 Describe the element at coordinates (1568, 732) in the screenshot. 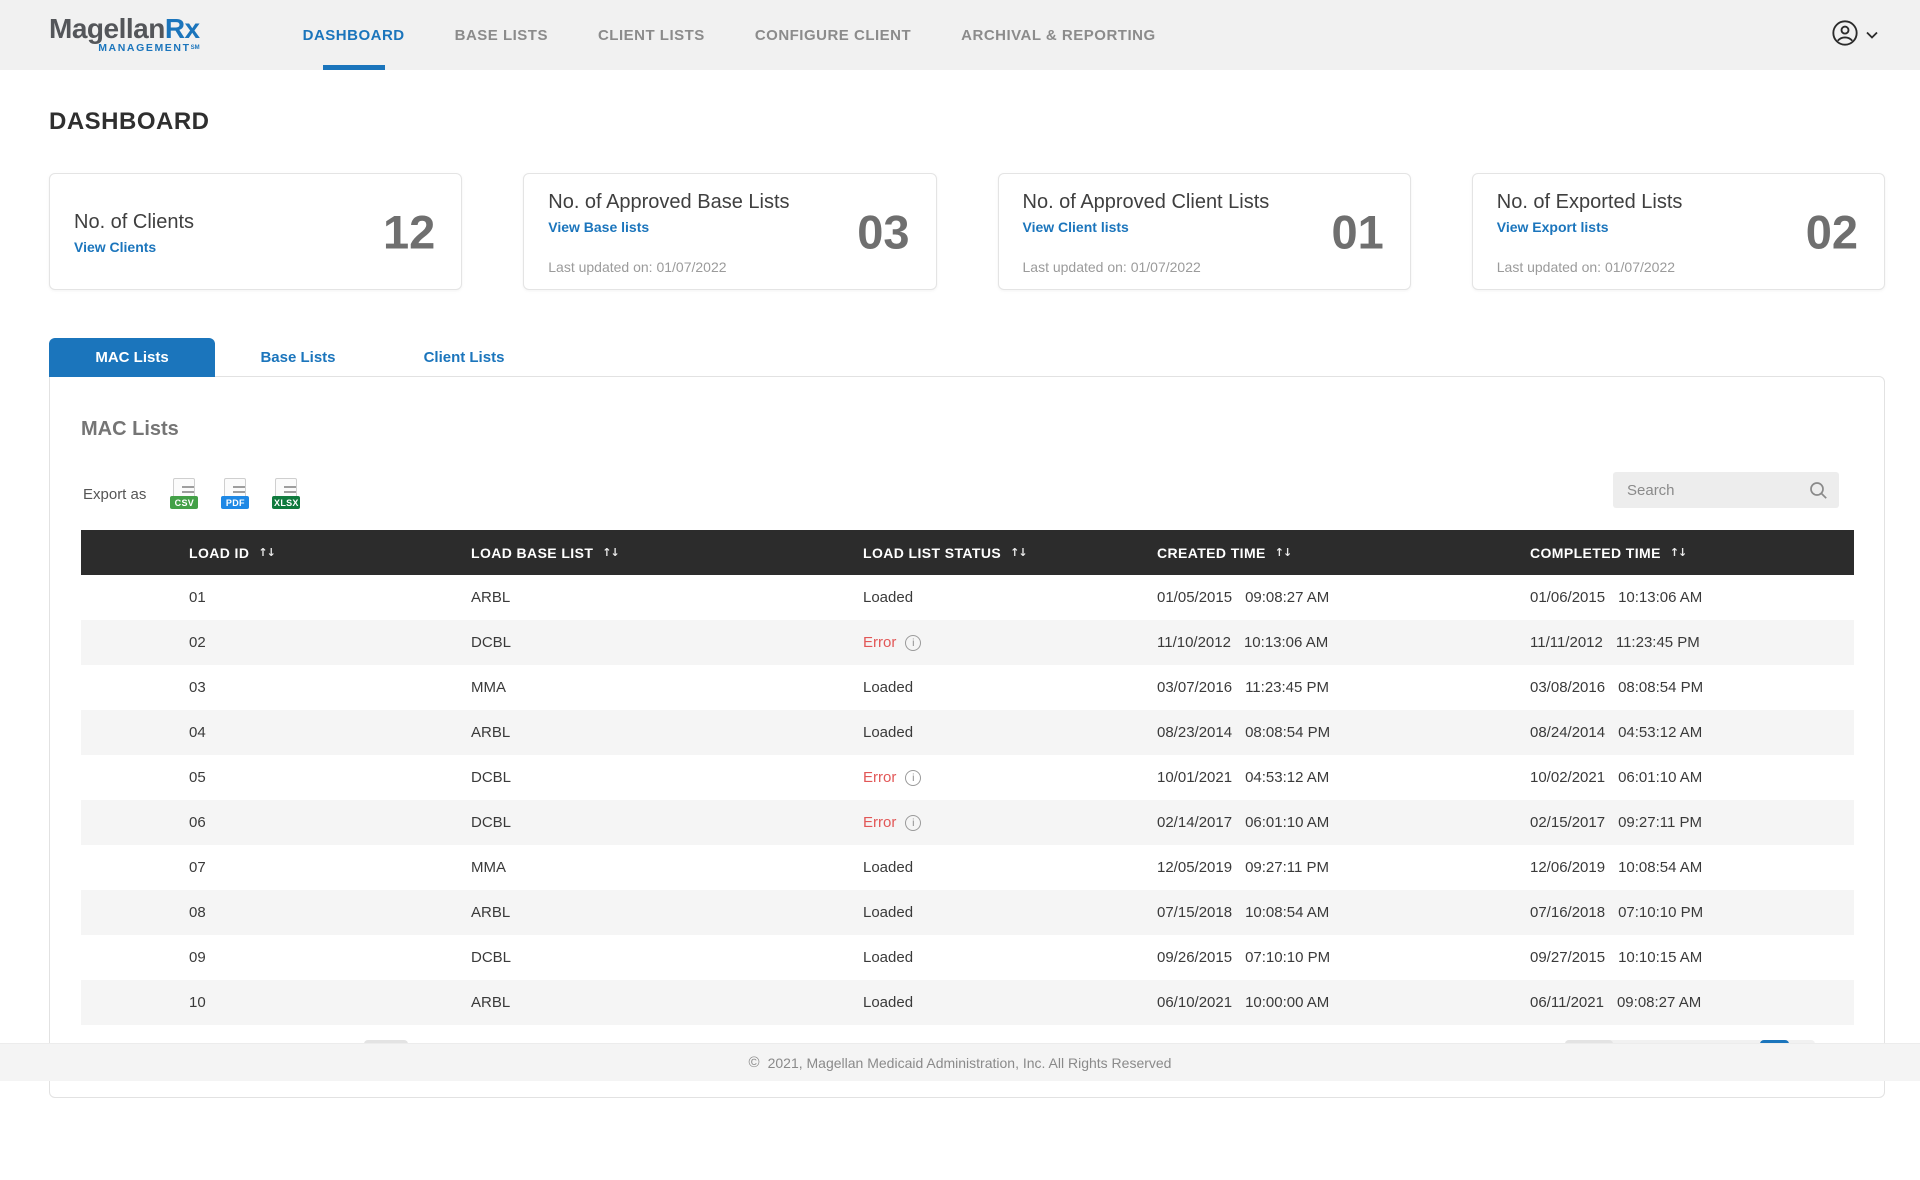

I see `date-value: 08/24/2014` at that location.